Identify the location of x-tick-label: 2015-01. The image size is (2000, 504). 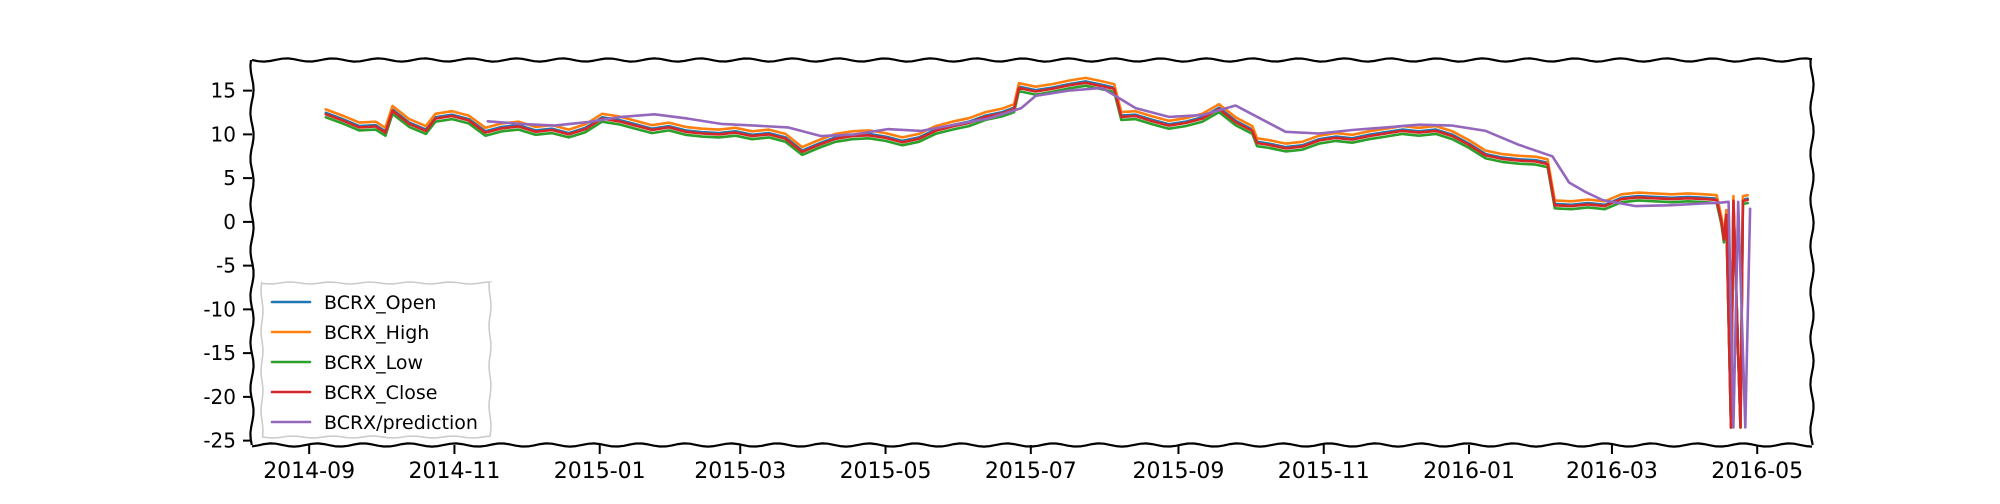
(600, 471).